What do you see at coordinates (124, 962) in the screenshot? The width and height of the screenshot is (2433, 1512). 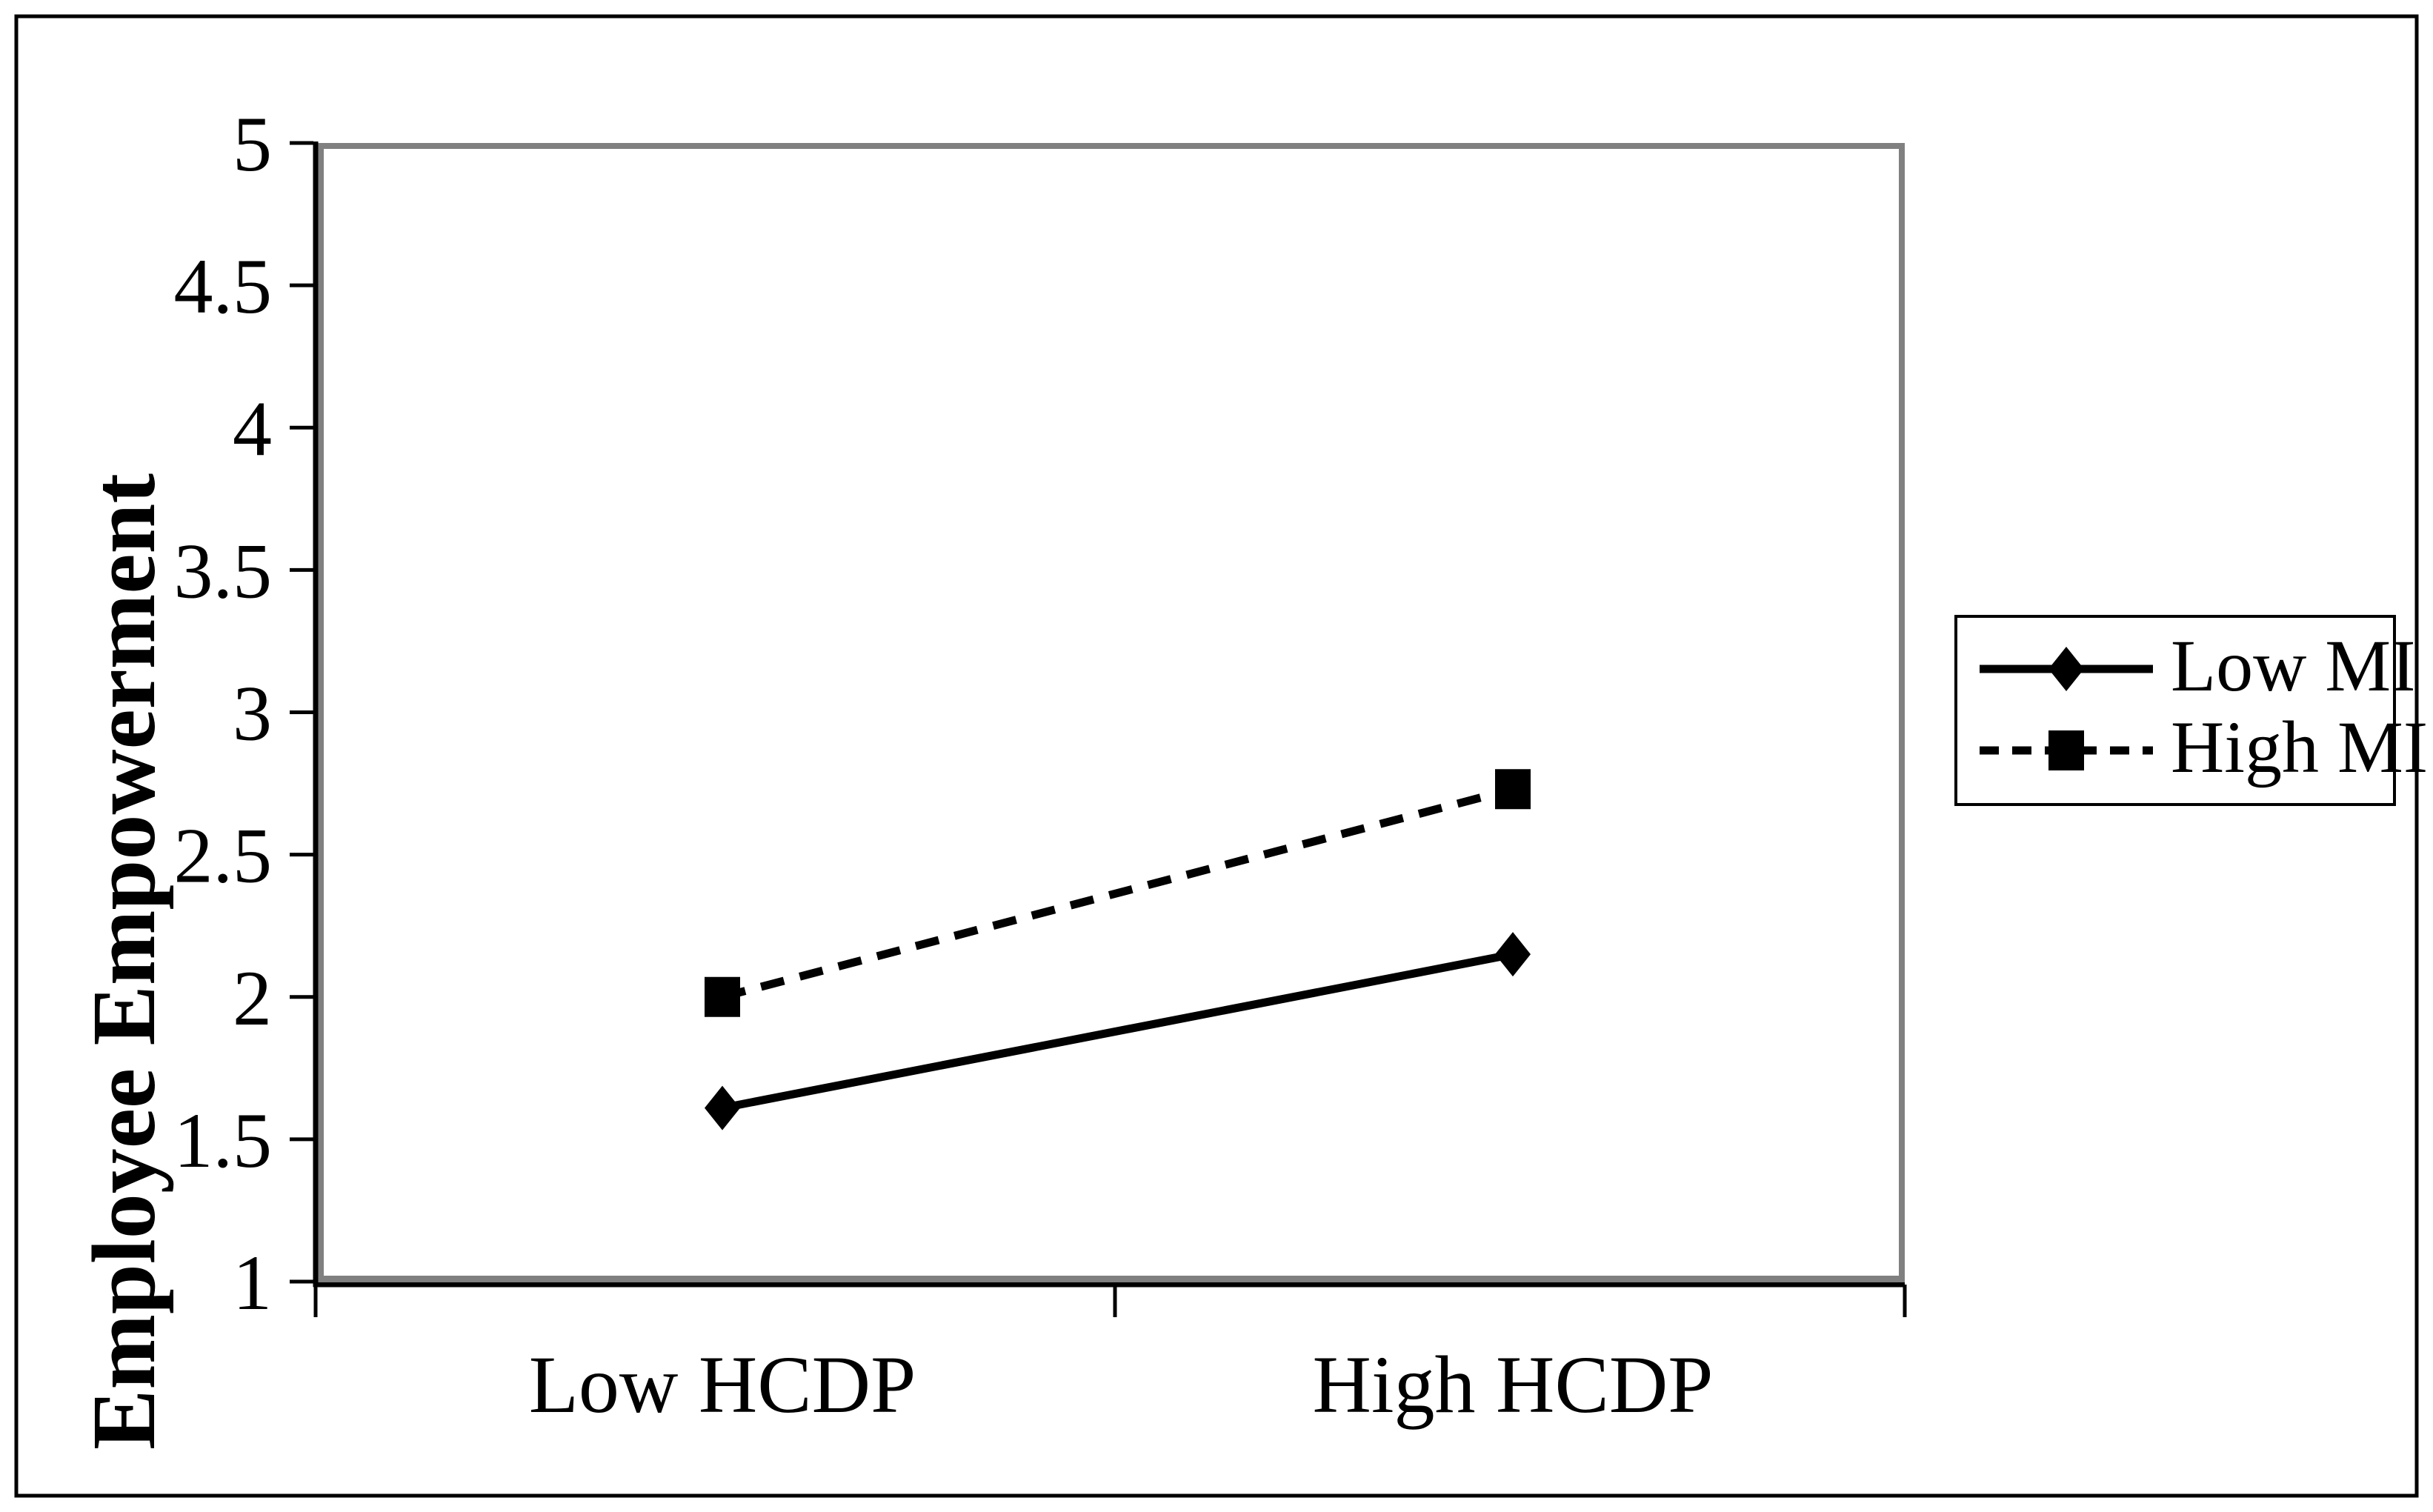 I see `y-axis-title: Employee Empowerment` at bounding box center [124, 962].